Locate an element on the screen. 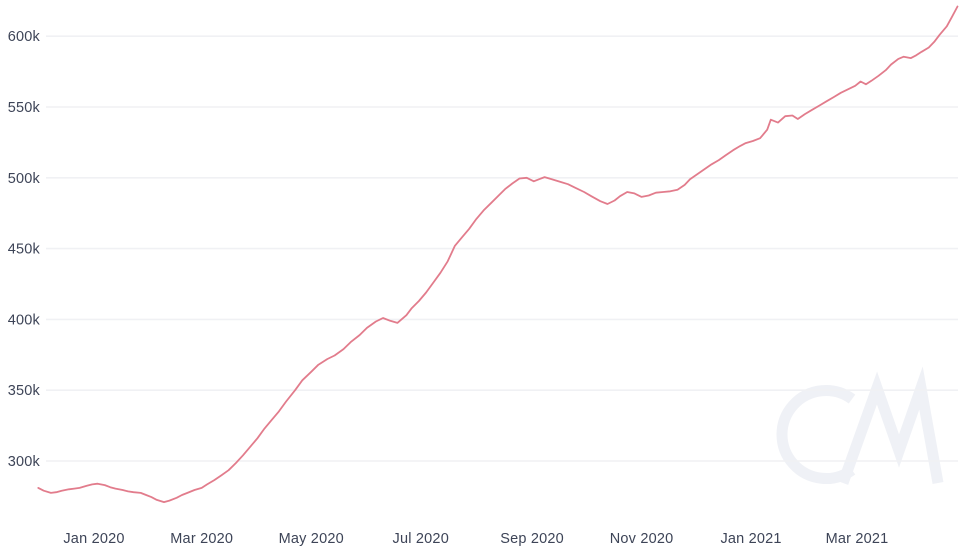 This screenshot has width=960, height=555. x-axis-label: Jan 2021 is located at coordinates (750, 539).